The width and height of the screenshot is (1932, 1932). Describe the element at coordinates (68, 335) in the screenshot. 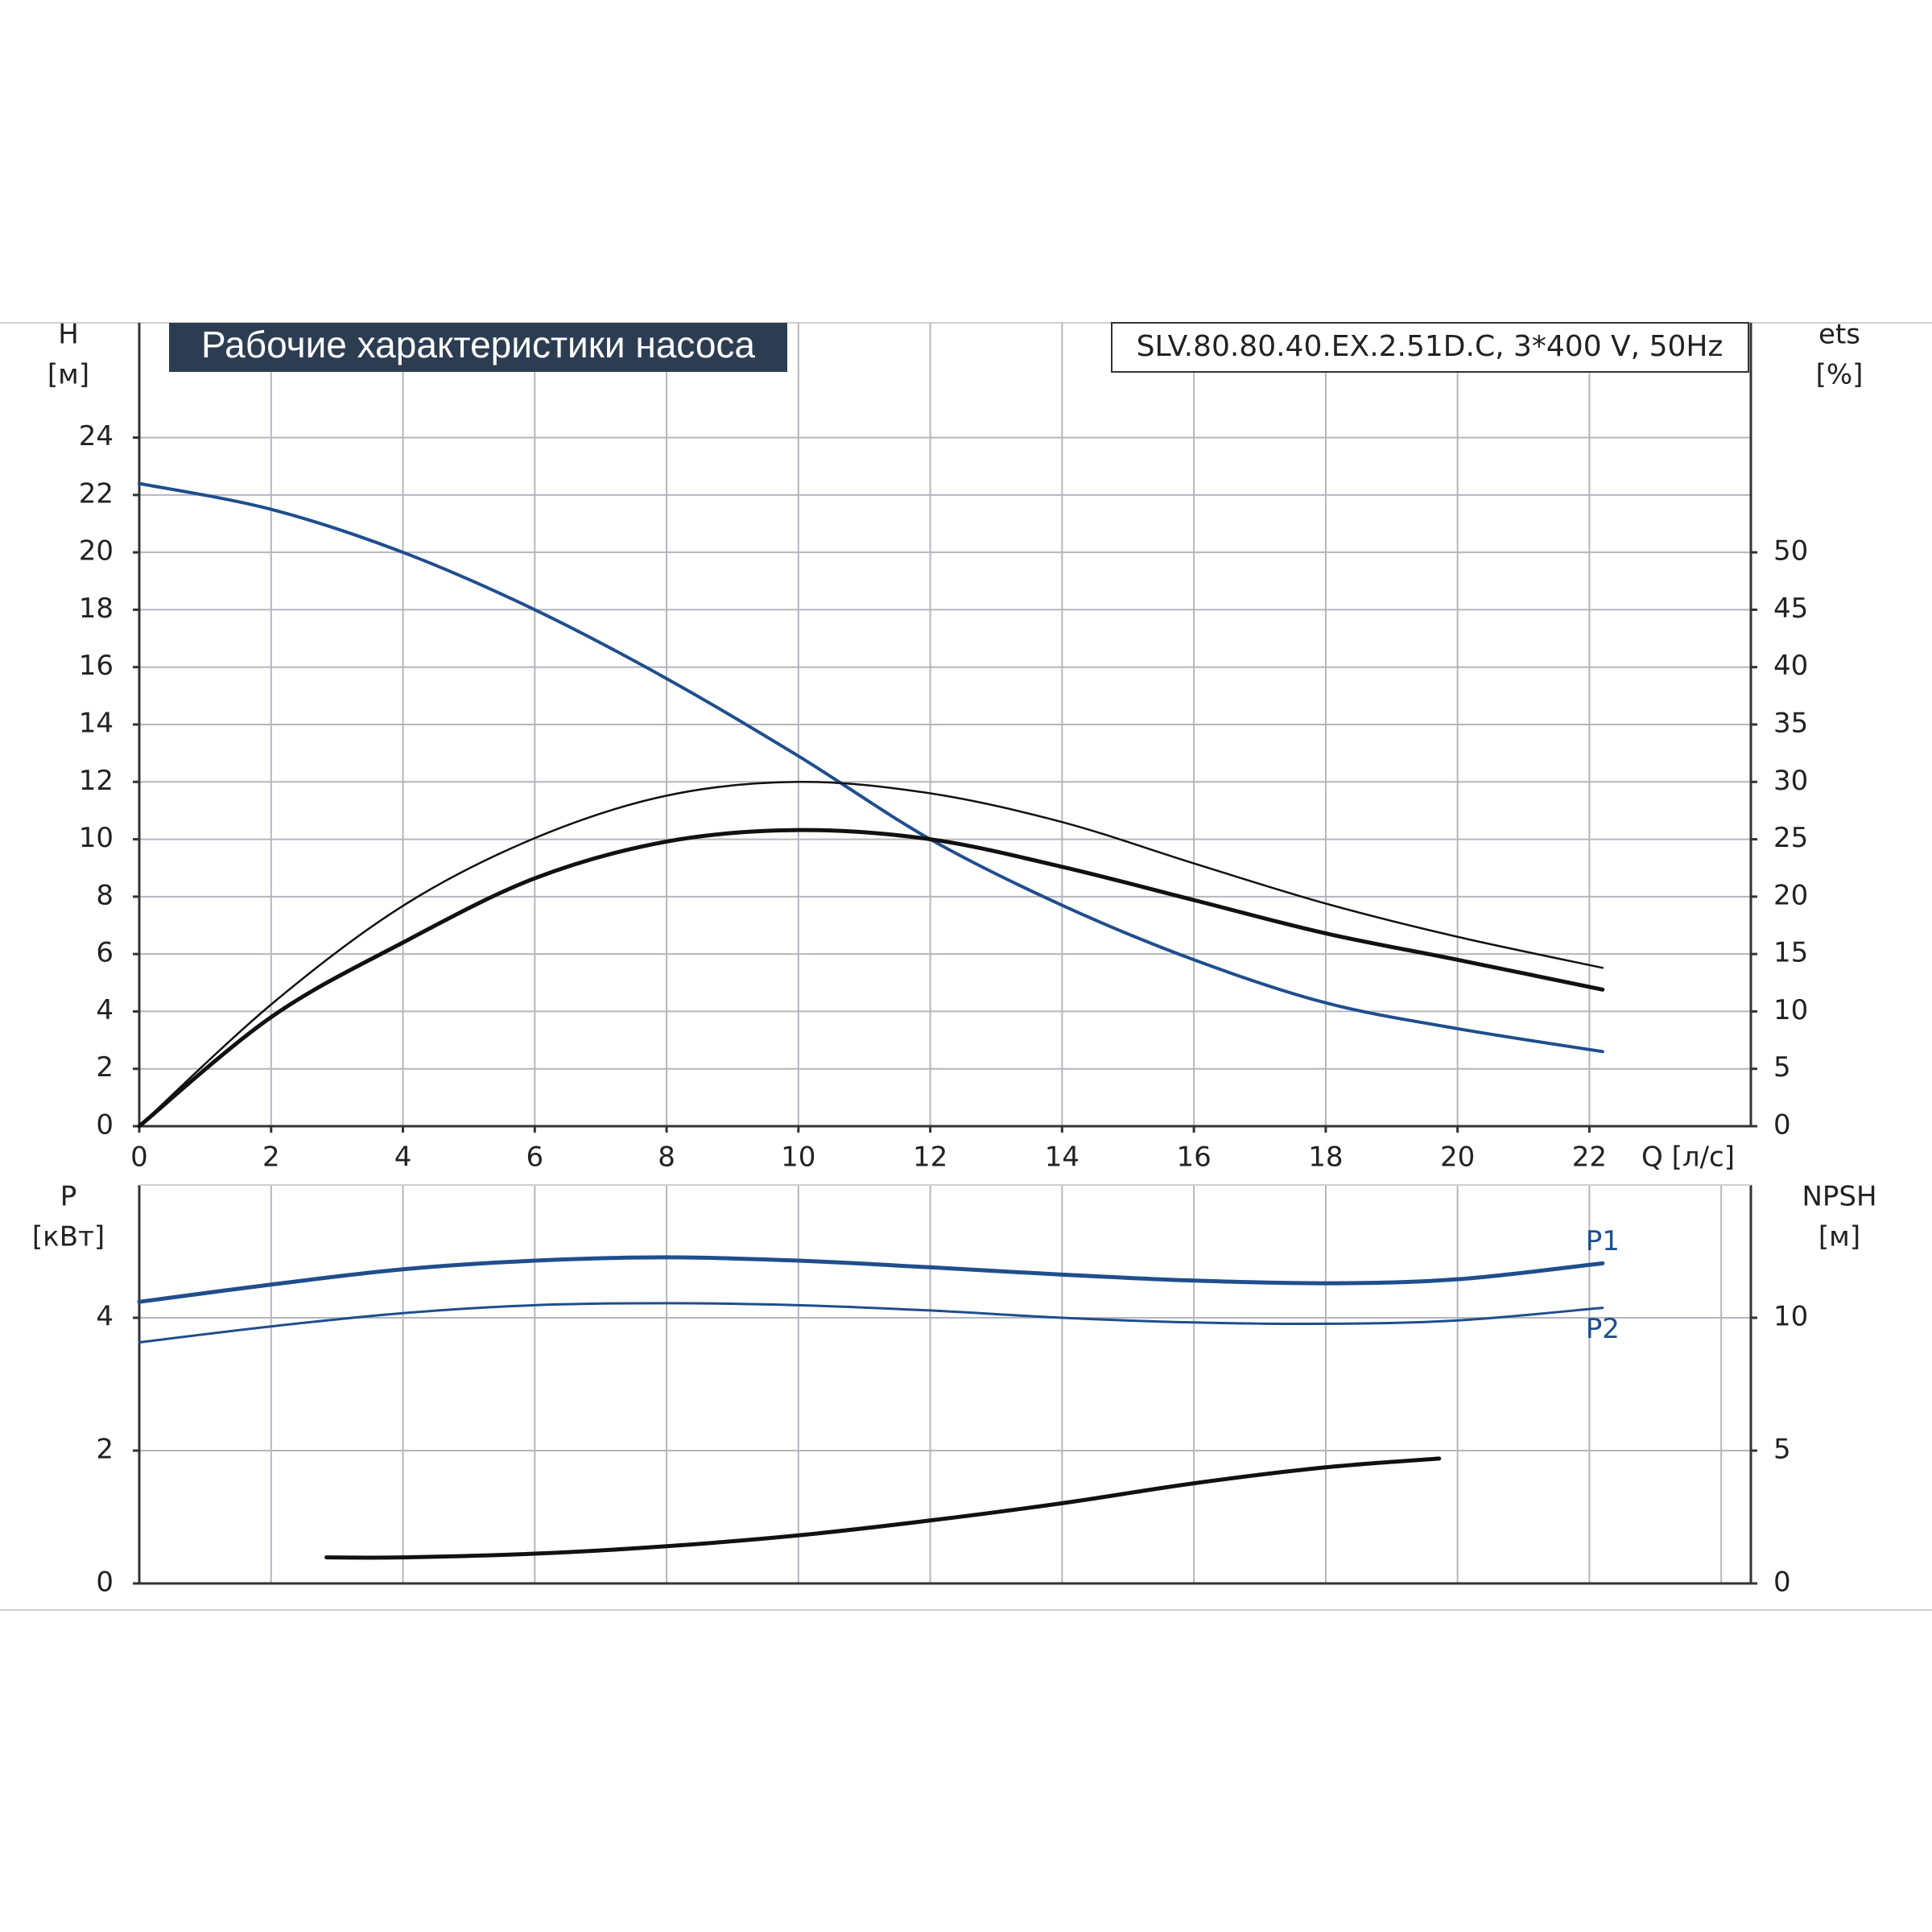

I see `y-axis-label: H` at that location.